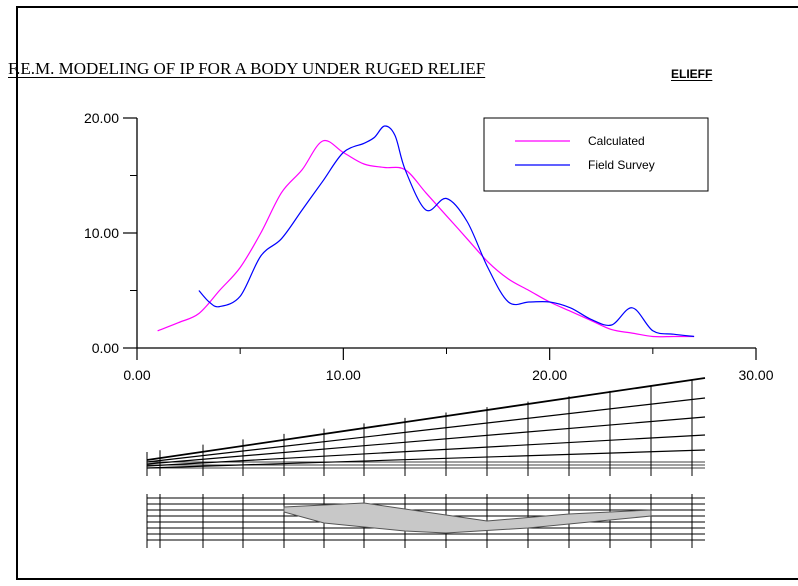 Image resolution: width=798 pixels, height=586 pixels. I want to click on y-tick-label: 10.00, so click(101, 233).